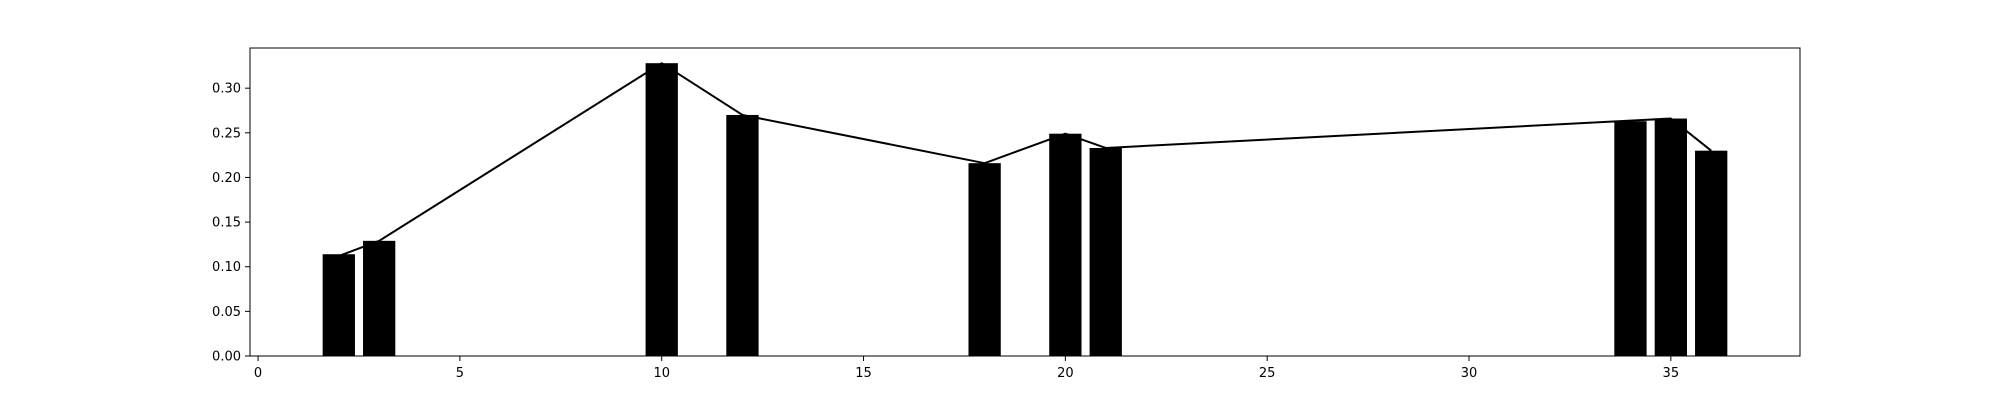 This screenshot has height=405, width=2000. I want to click on y-tick-label: 0.00, so click(226, 357).